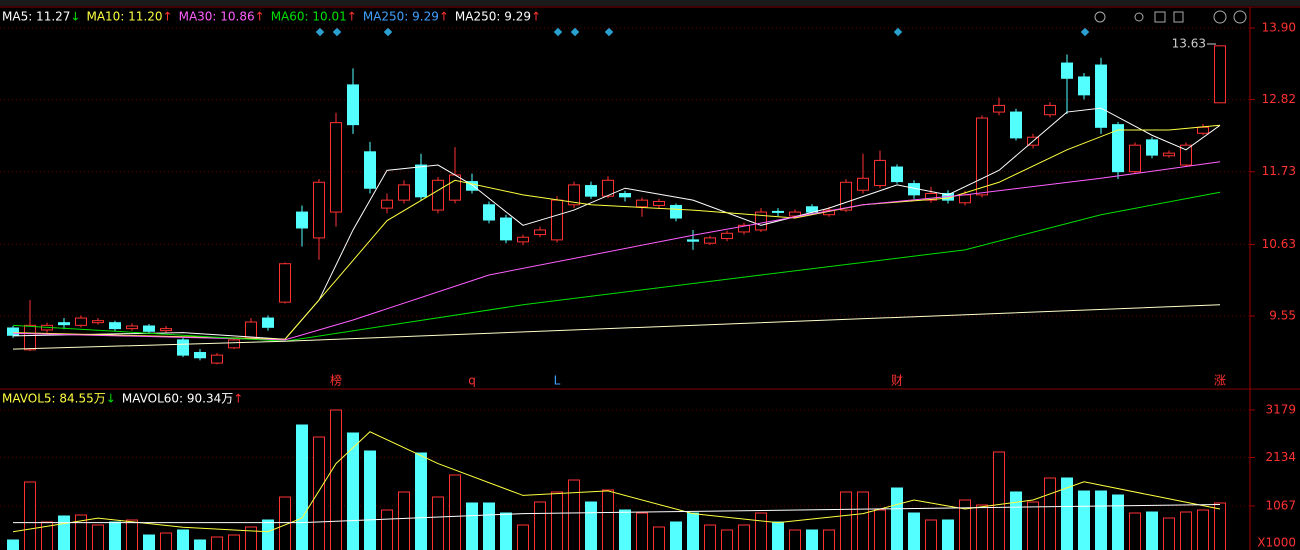 This screenshot has width=1300, height=550. What do you see at coordinates (1189, 44) in the screenshot?
I see `last-price-label: 13.63` at bounding box center [1189, 44].